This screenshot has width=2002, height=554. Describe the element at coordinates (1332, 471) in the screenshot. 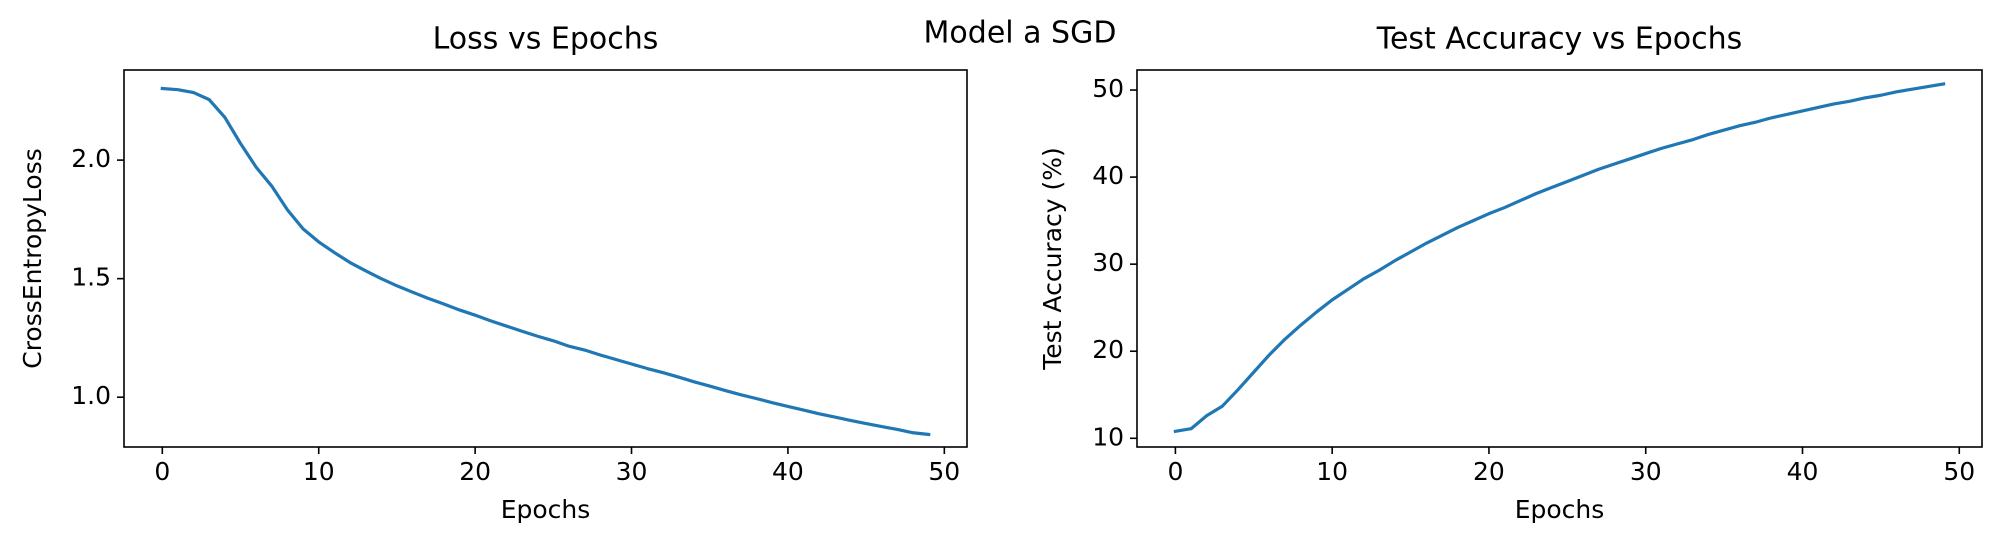

I see `accuracy-x-tick-label: 10` at that location.